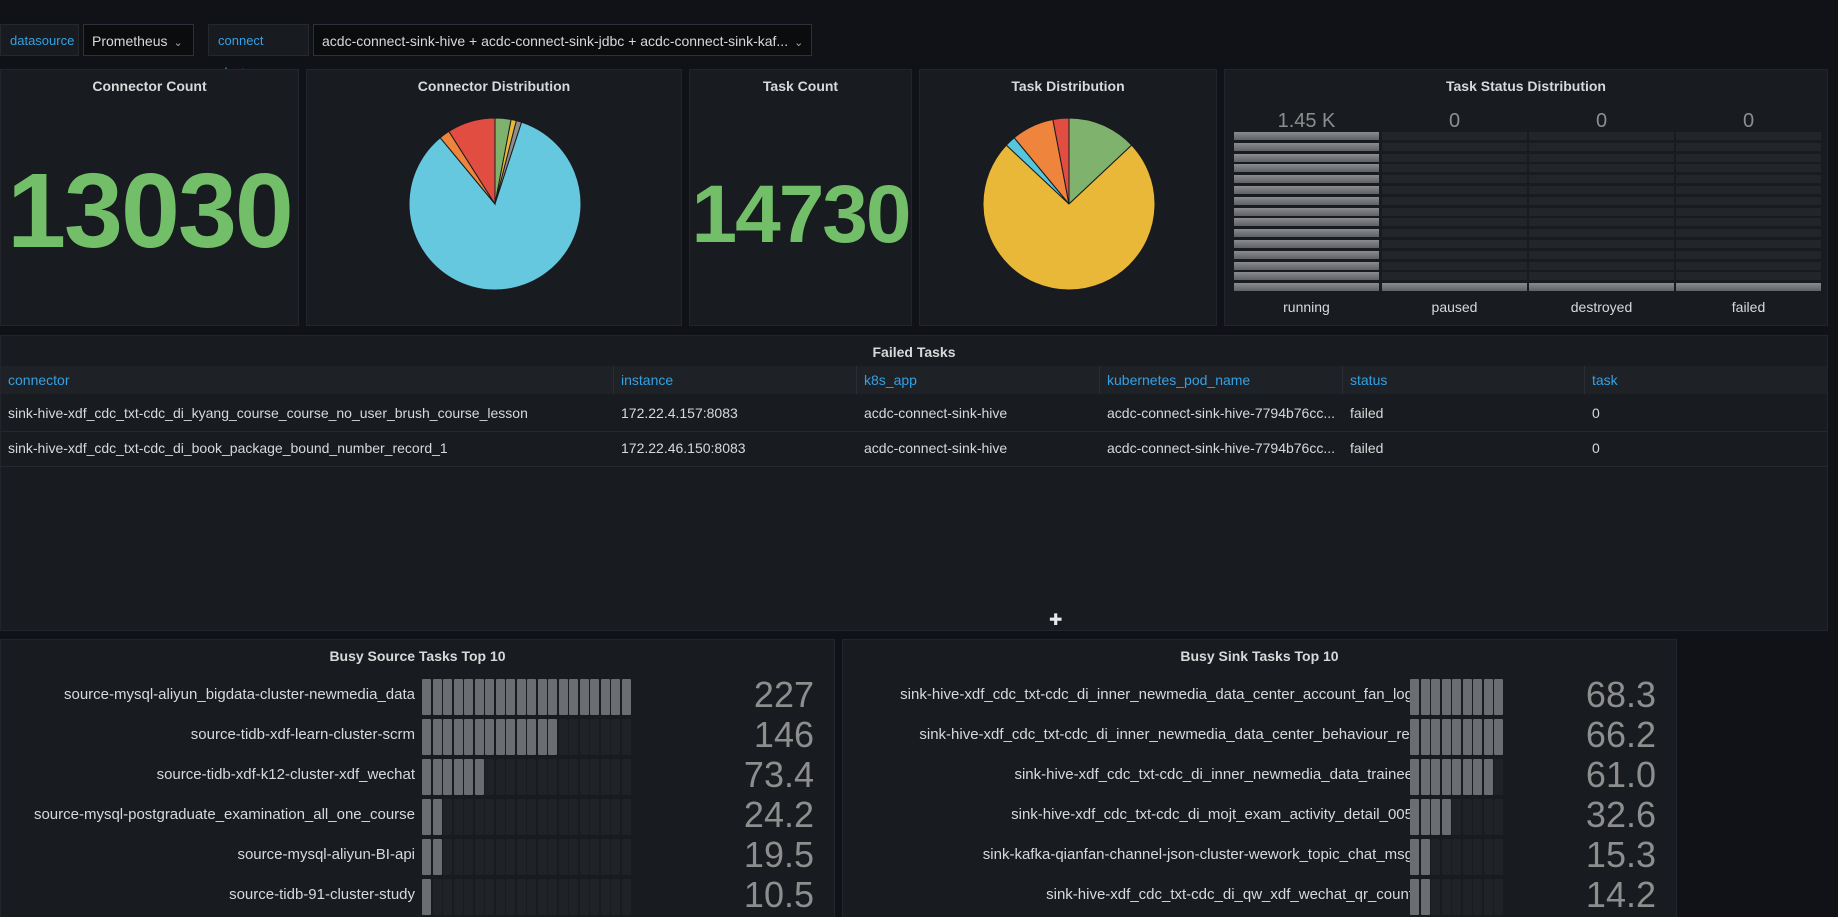 Image resolution: width=1838 pixels, height=917 pixels. What do you see at coordinates (307, 380) in the screenshot?
I see `column-header-connector: connector` at bounding box center [307, 380].